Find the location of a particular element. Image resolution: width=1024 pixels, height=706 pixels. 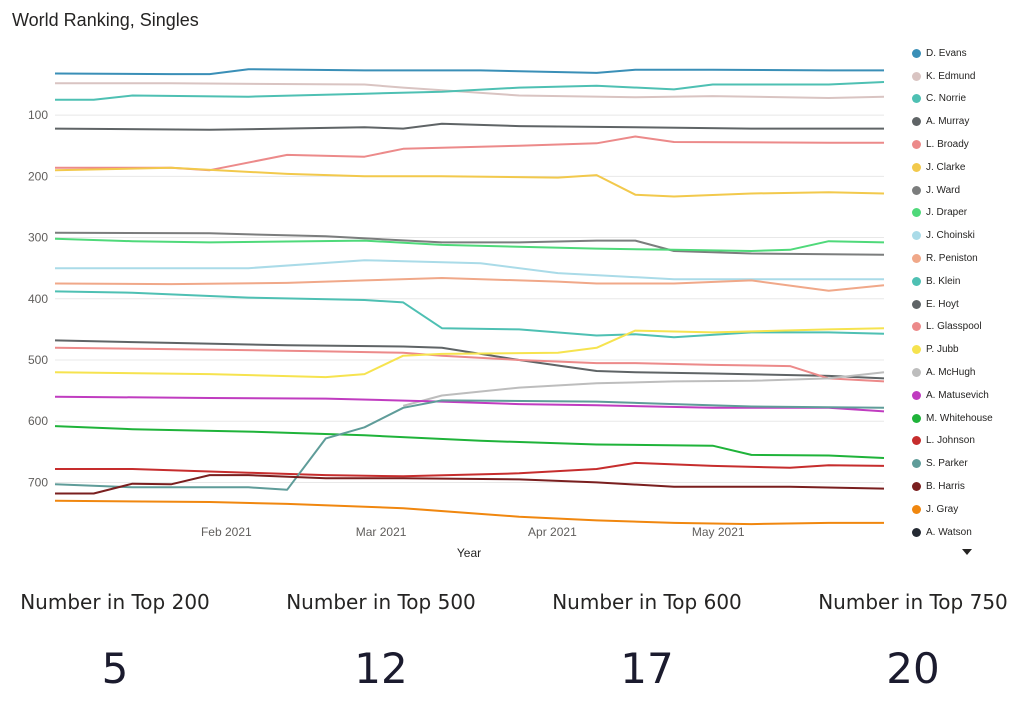

legend-item: C. Norrie is located at coordinates (967, 99).